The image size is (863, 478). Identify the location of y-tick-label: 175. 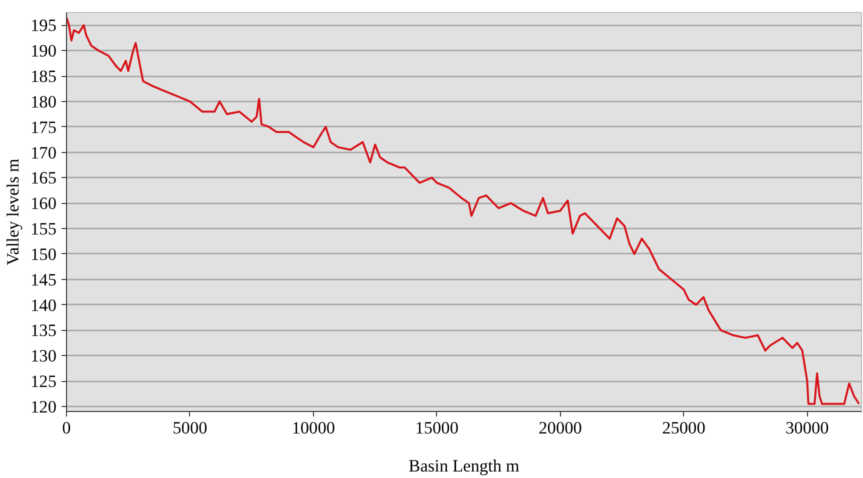
(43, 127).